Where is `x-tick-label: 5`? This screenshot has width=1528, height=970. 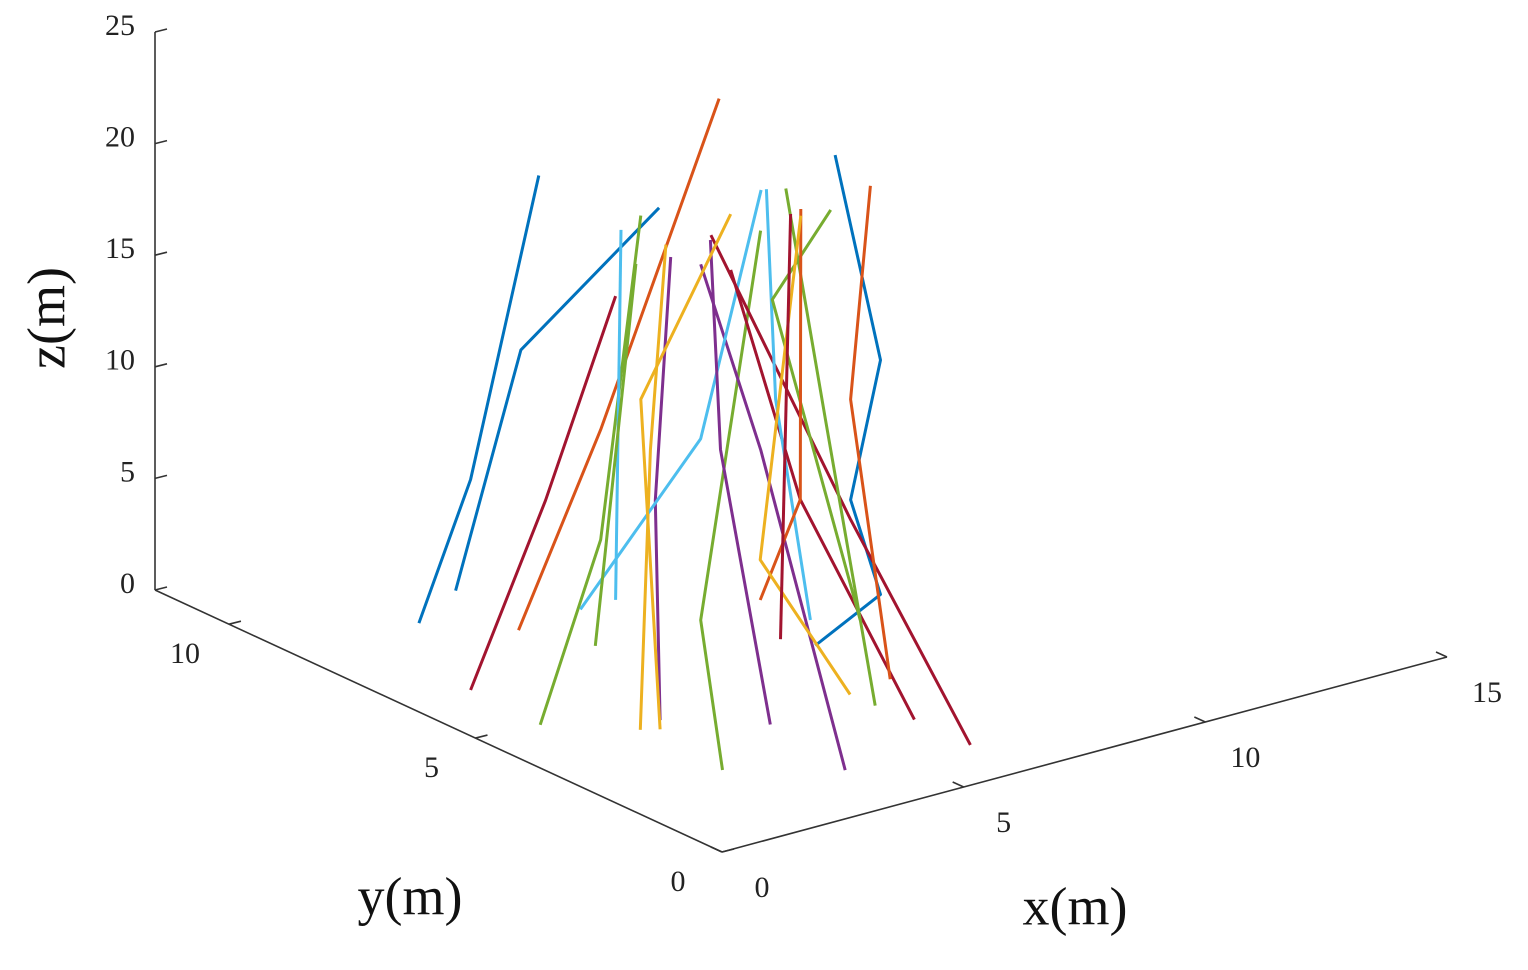 x-tick-label: 5 is located at coordinates (1003, 822).